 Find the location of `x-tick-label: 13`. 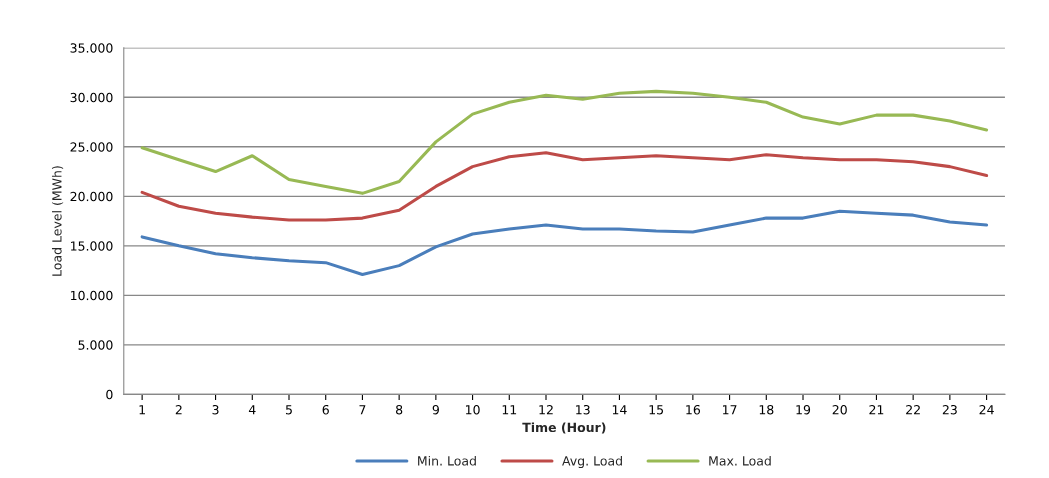

x-tick-label: 13 is located at coordinates (583, 409).